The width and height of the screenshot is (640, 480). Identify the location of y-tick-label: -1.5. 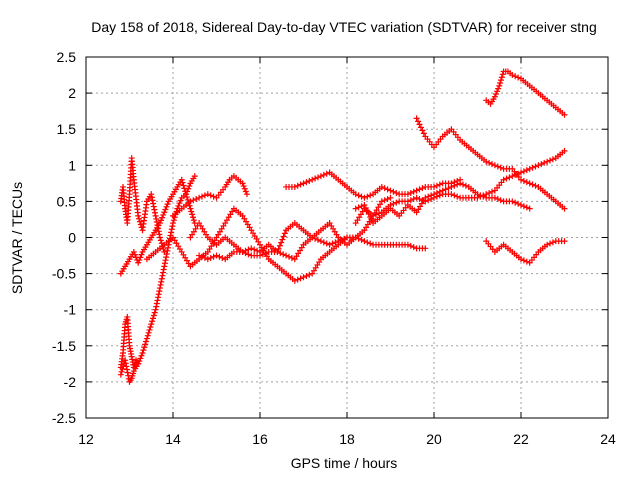
(64, 346).